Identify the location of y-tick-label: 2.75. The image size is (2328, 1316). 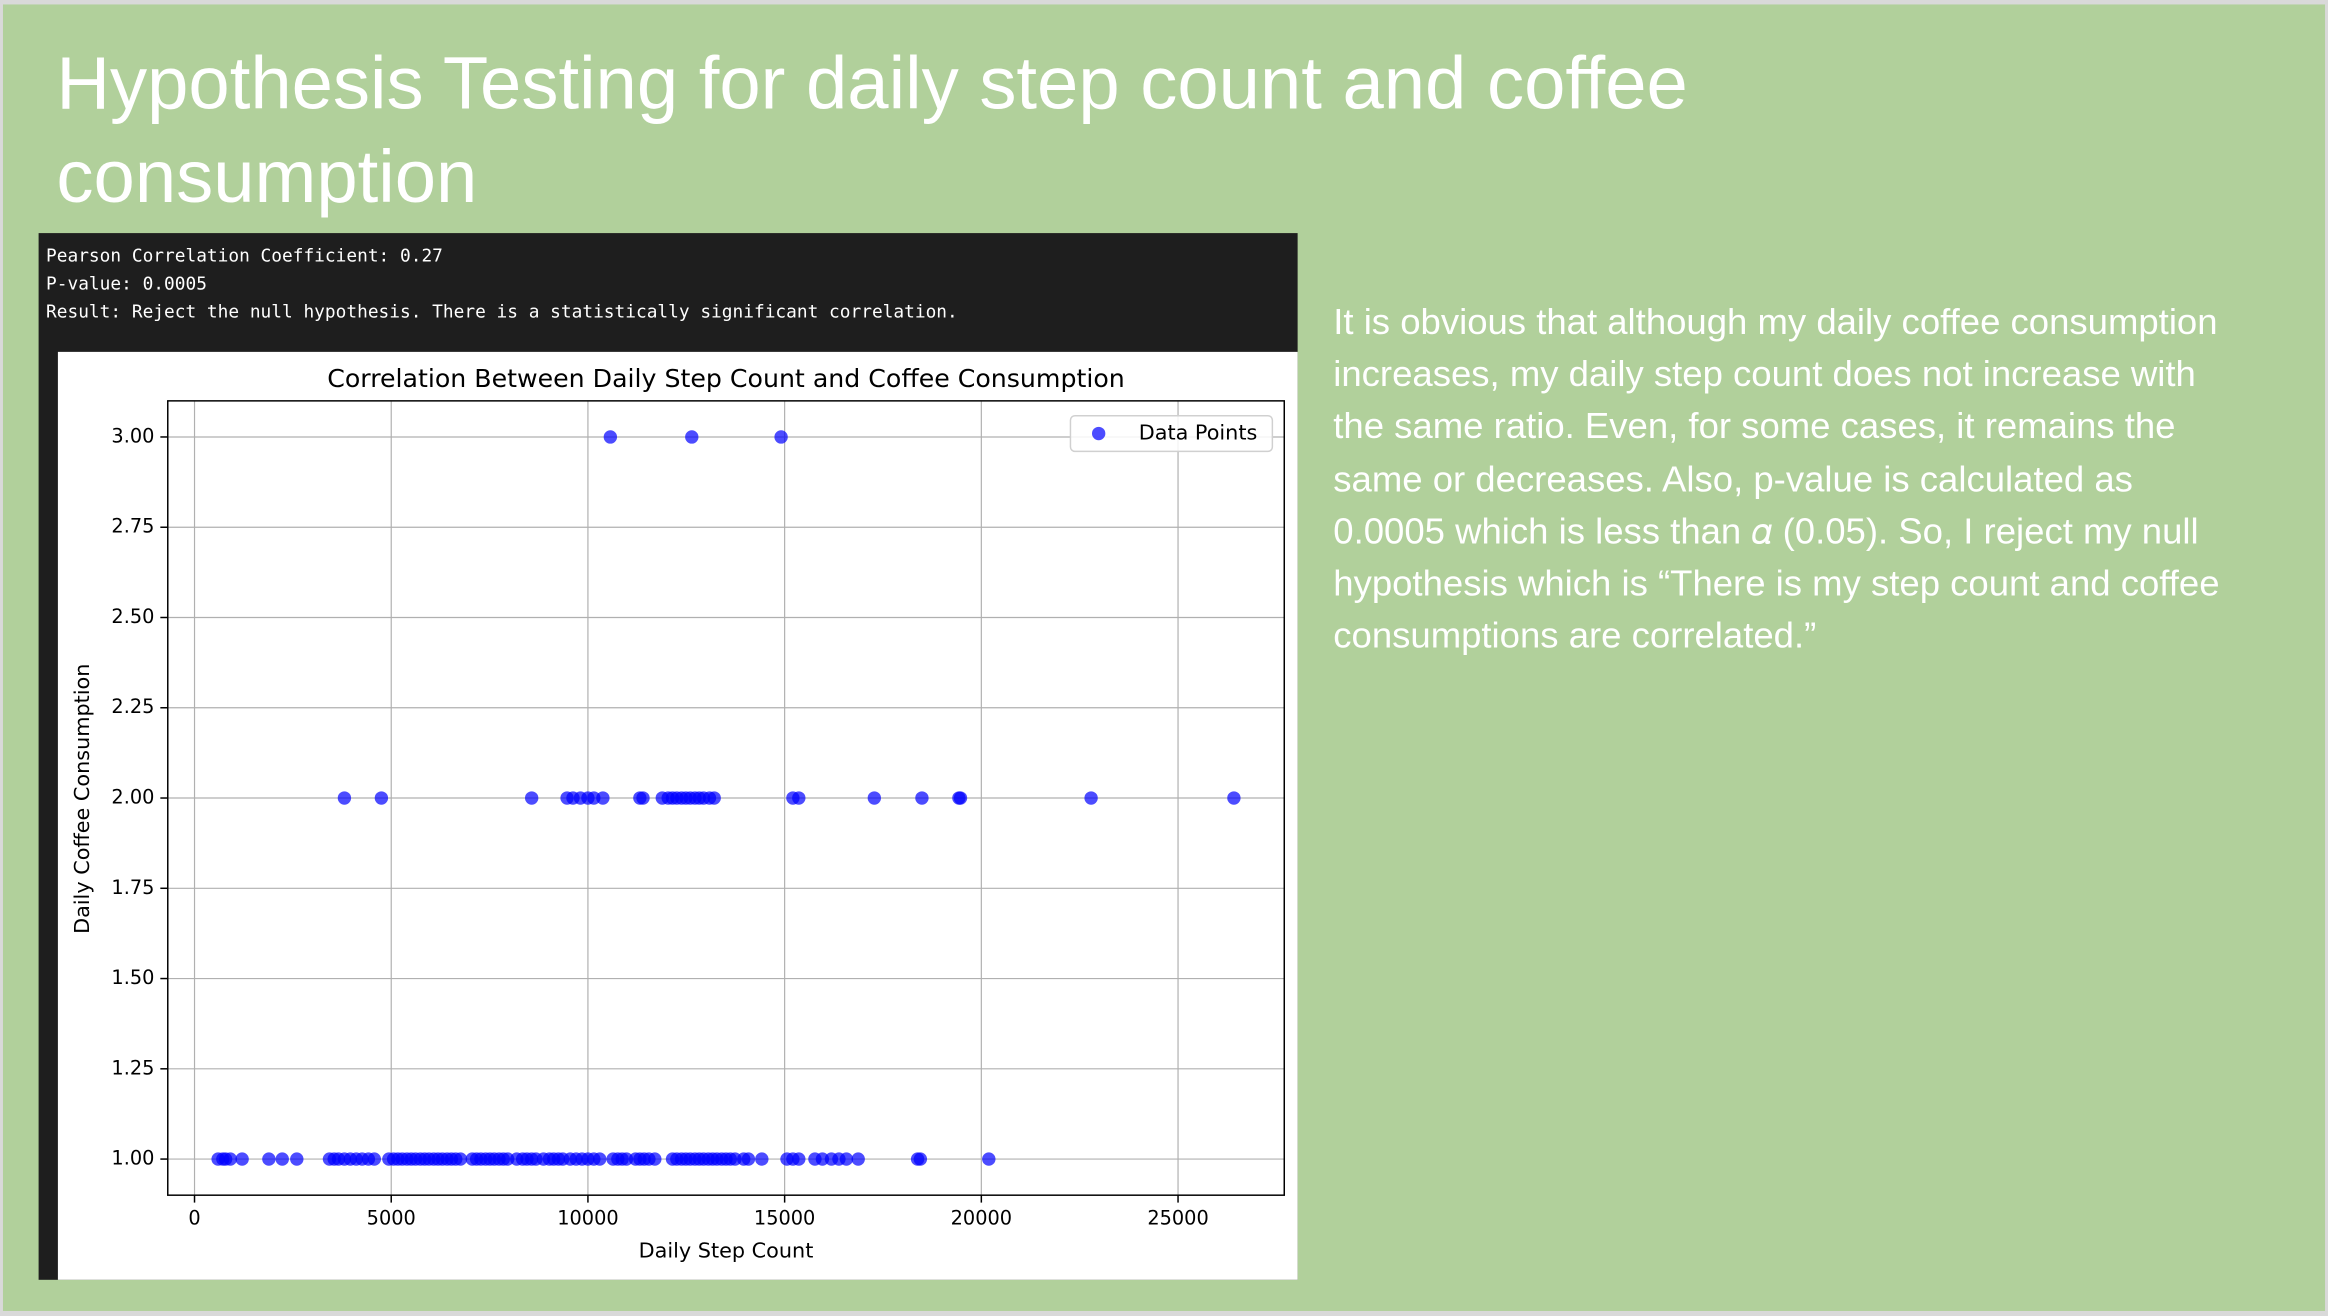
(132, 526).